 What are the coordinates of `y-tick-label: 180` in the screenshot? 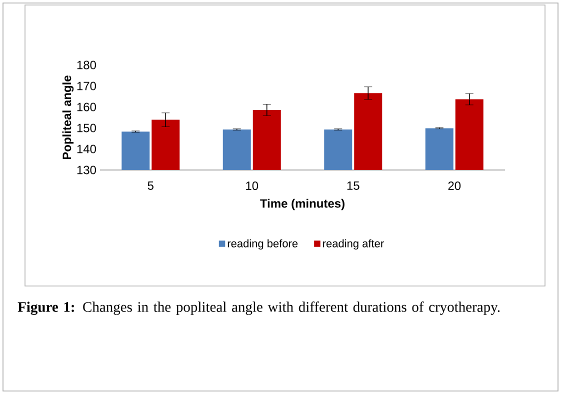 It's located at (86, 65).